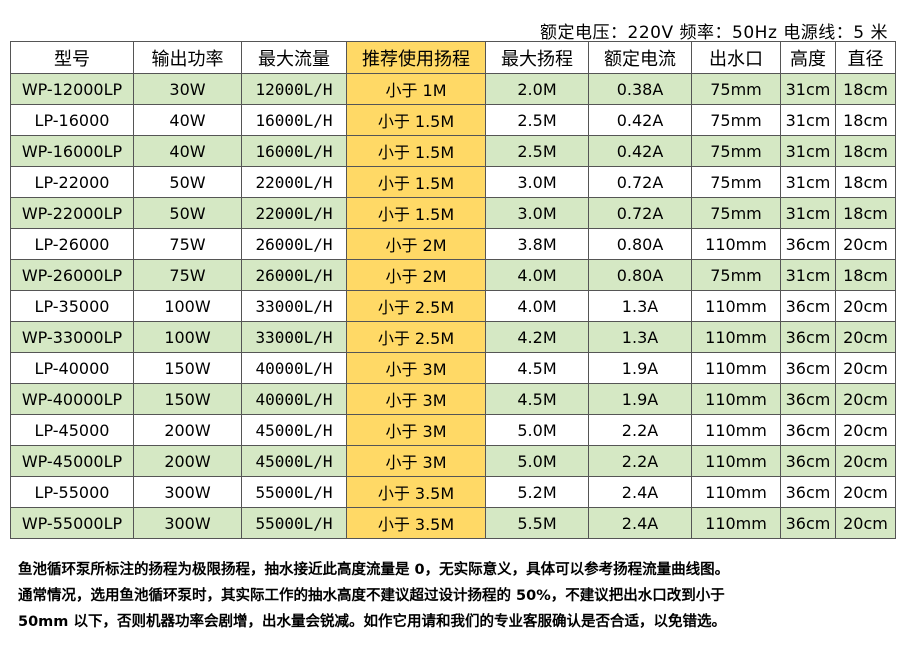 This screenshot has width=910, height=647. I want to click on cell-rated-current: 2.2A, so click(640, 461).